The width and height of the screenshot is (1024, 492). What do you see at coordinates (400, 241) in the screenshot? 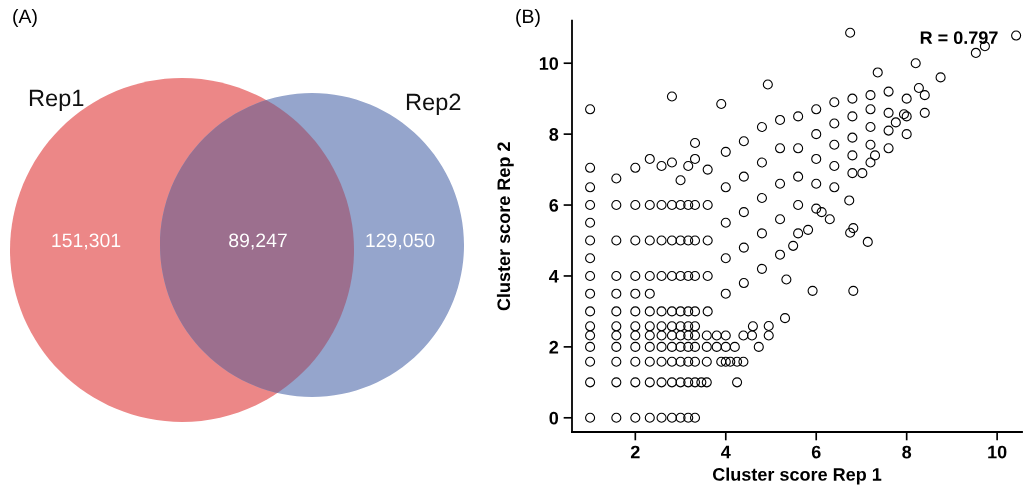
I see `data-label: 129,050` at bounding box center [400, 241].